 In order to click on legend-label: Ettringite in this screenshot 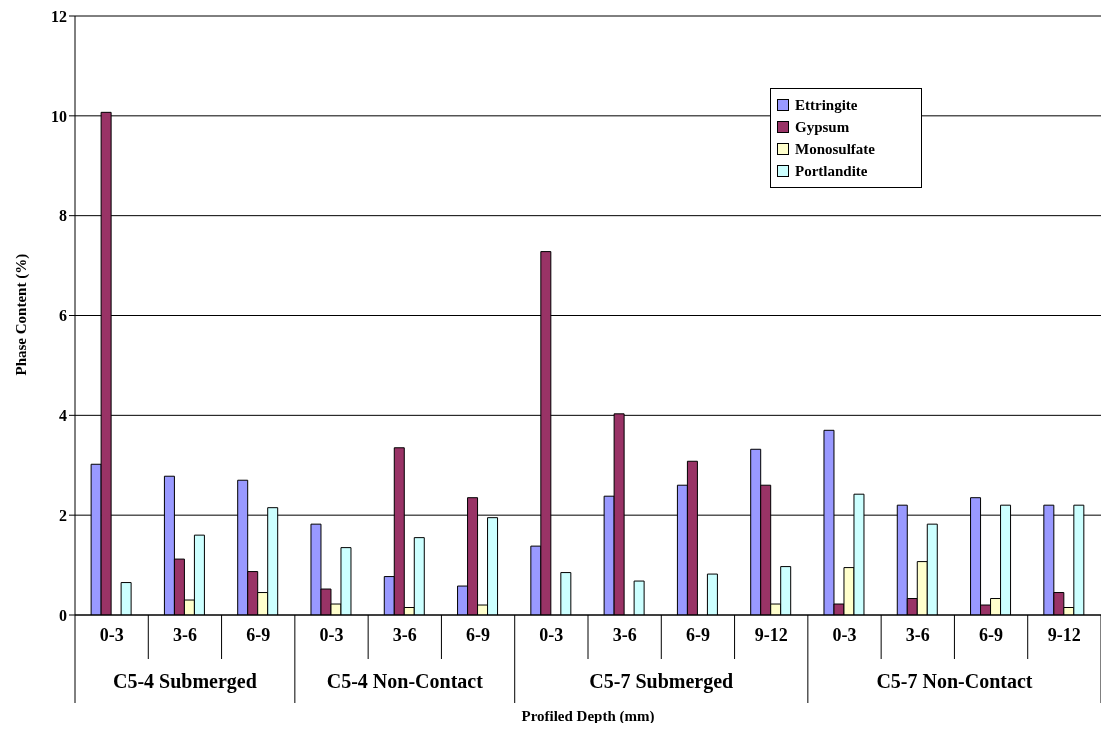, I will do `click(826, 105)`.